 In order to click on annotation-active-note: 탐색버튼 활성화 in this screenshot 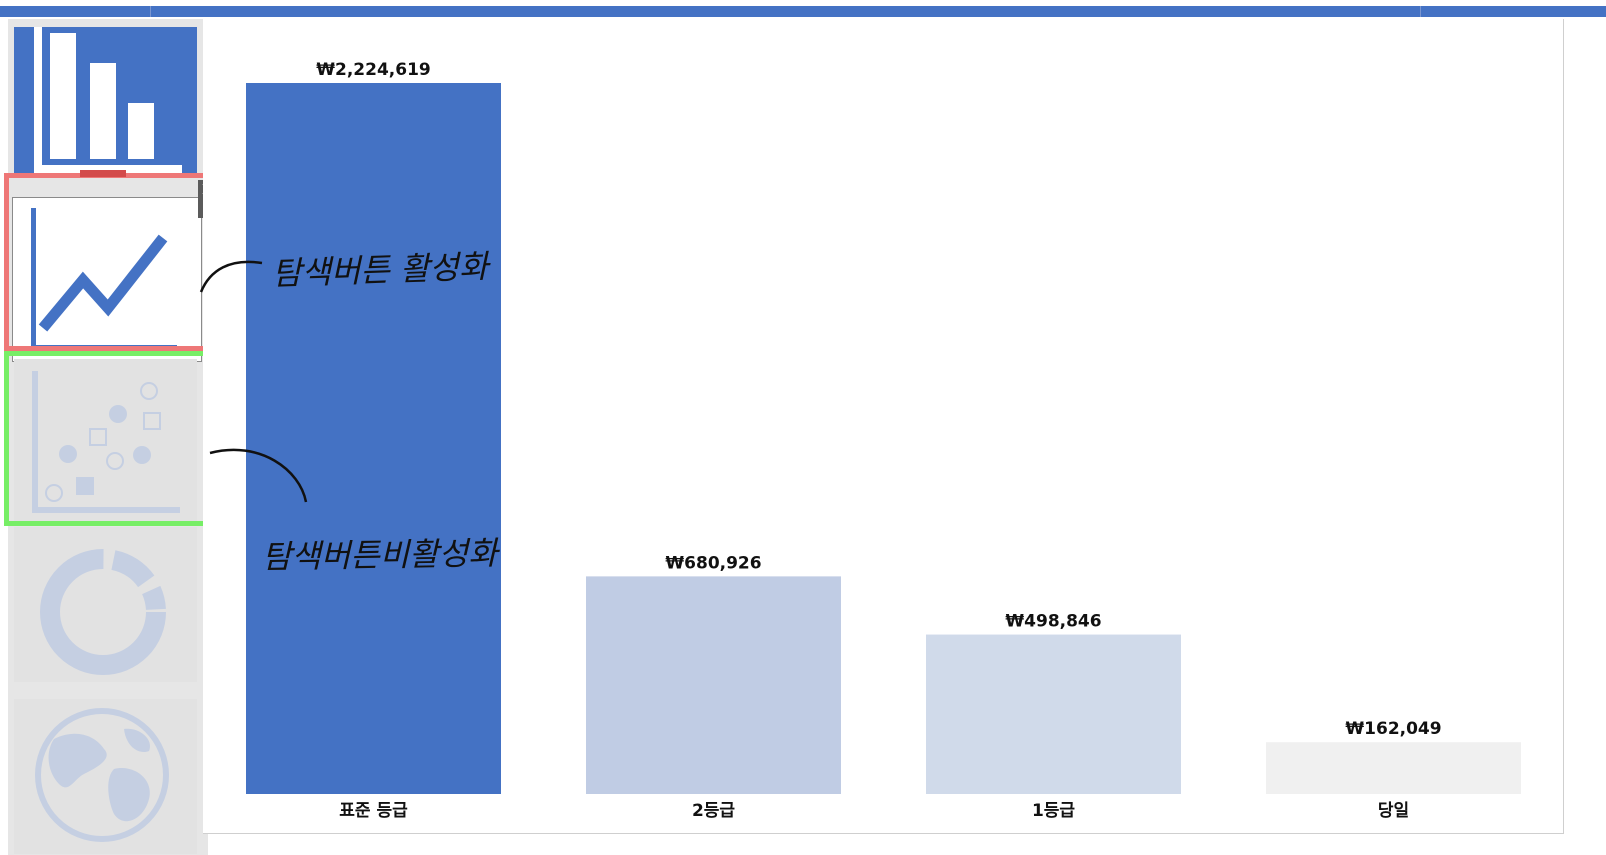, I will do `click(380, 270)`.